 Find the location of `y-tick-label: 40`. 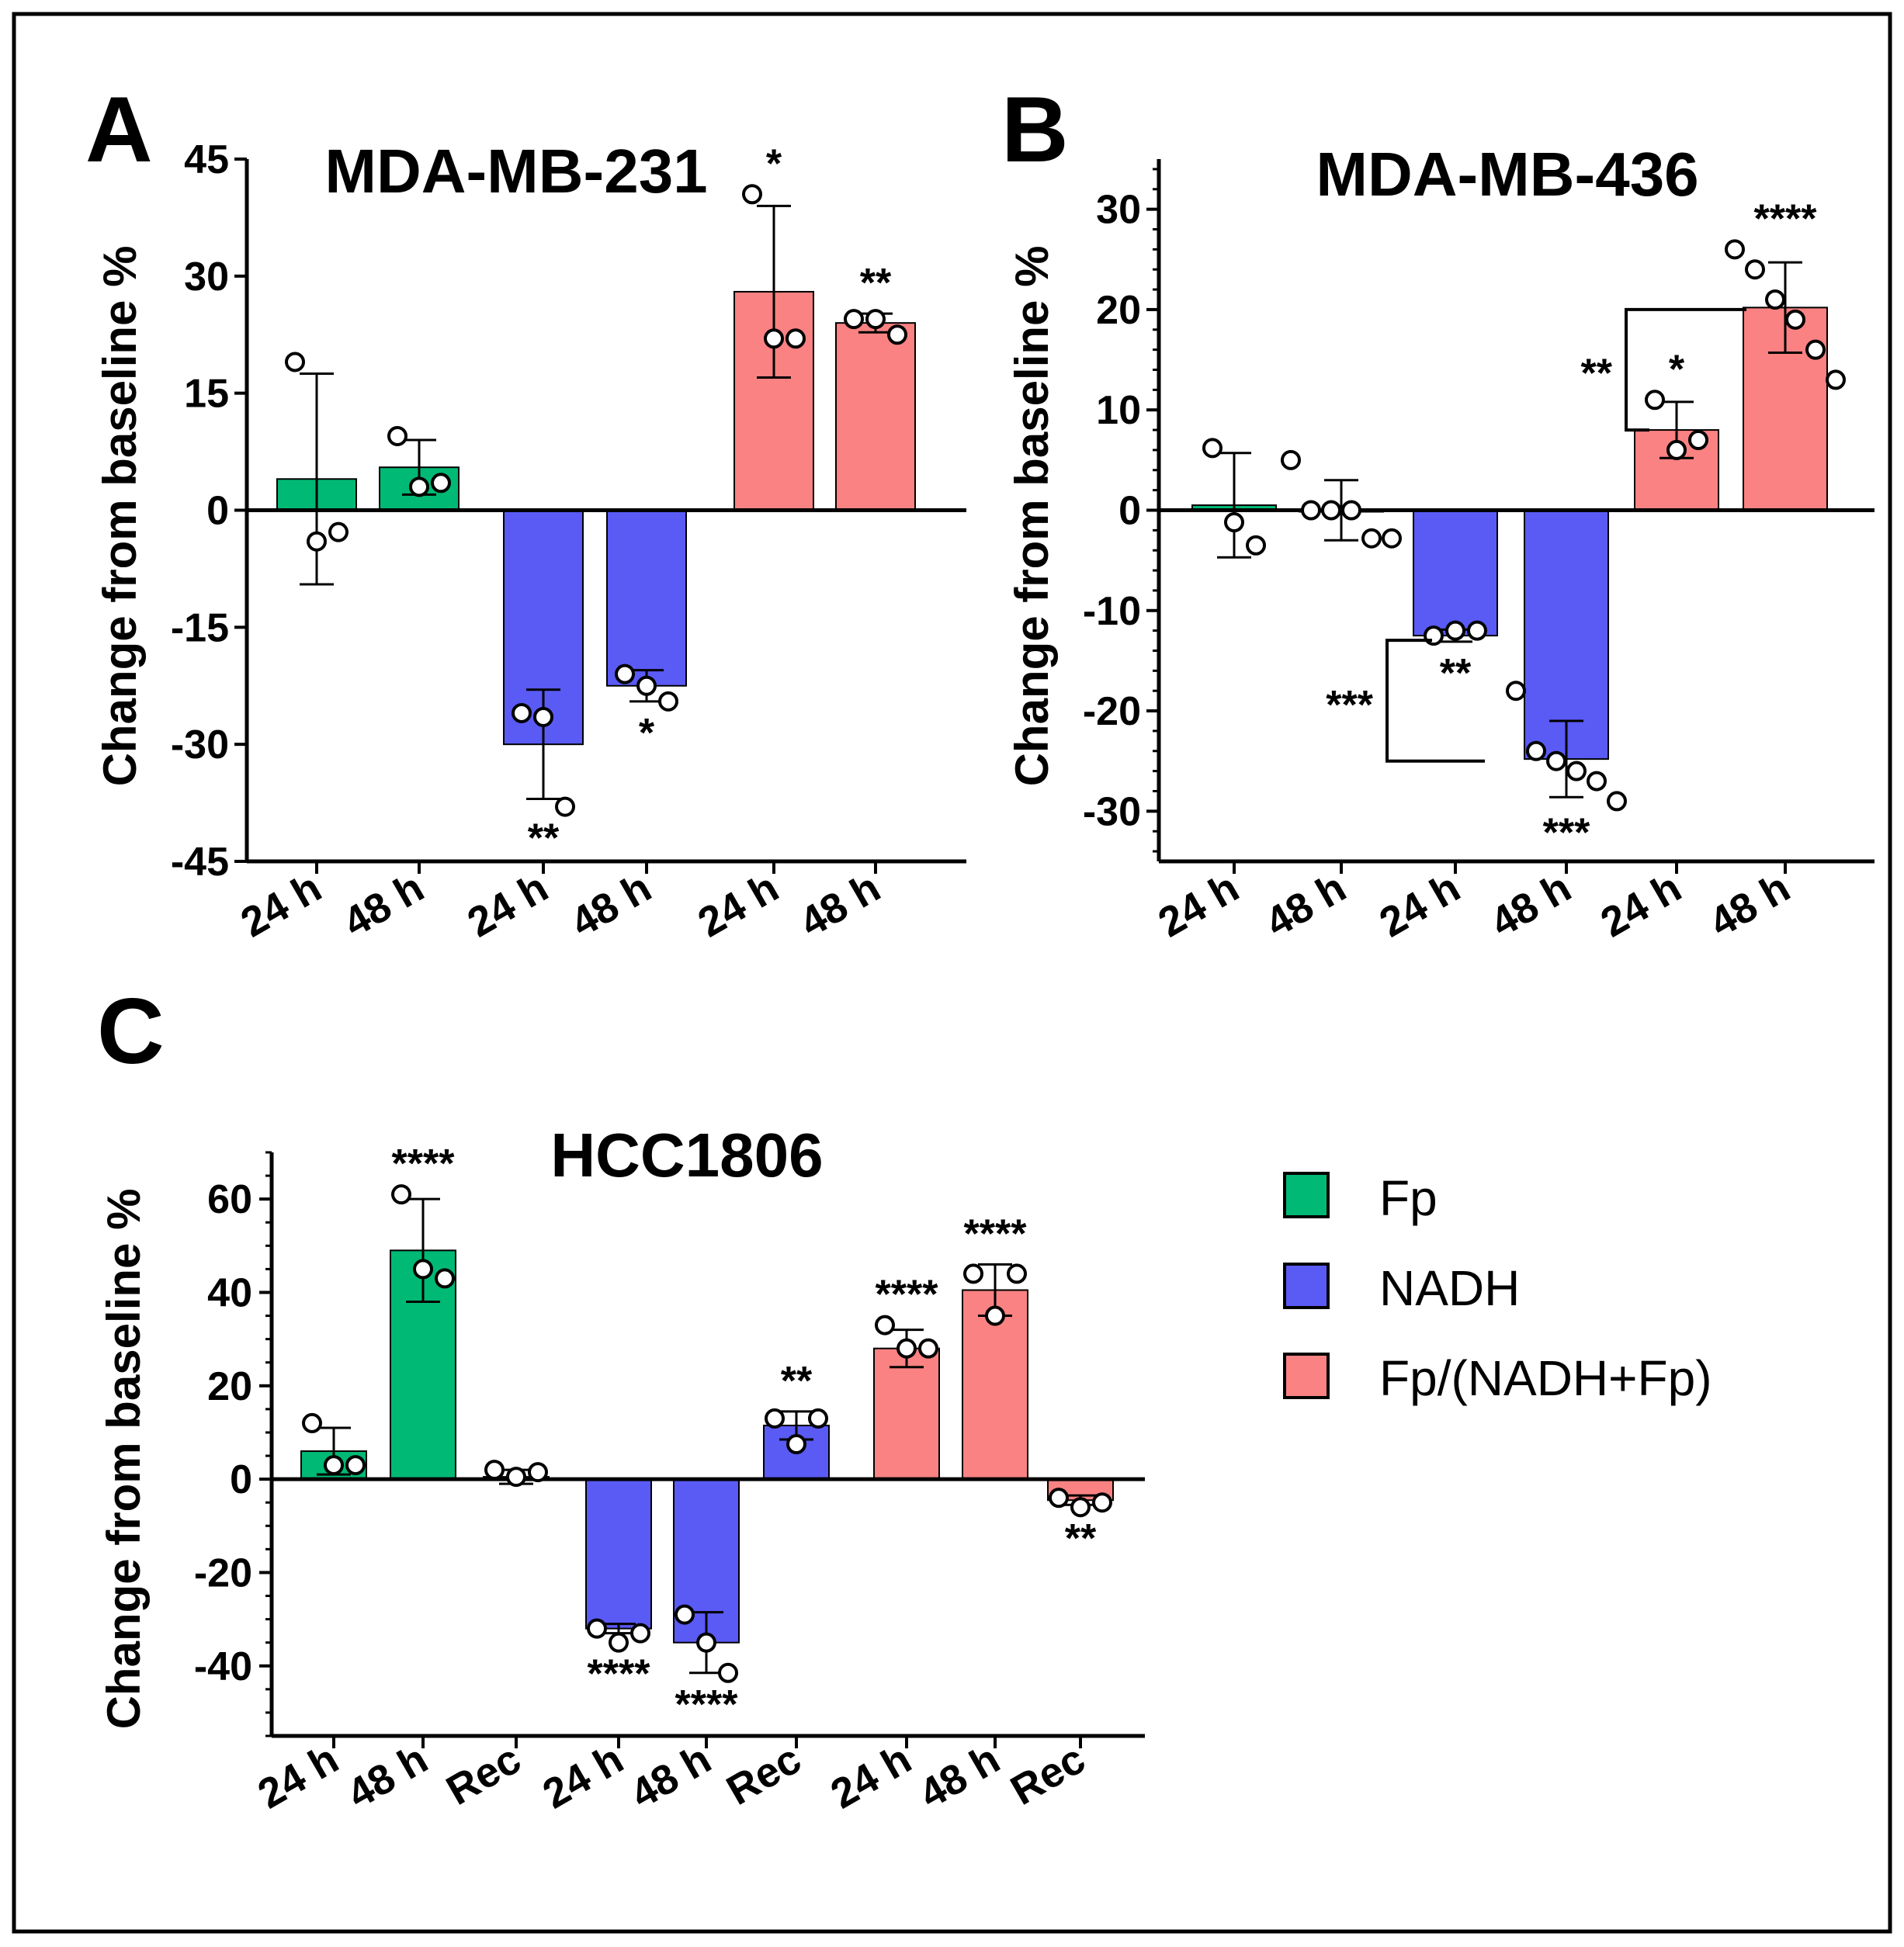

y-tick-label: 40 is located at coordinates (229, 1292).